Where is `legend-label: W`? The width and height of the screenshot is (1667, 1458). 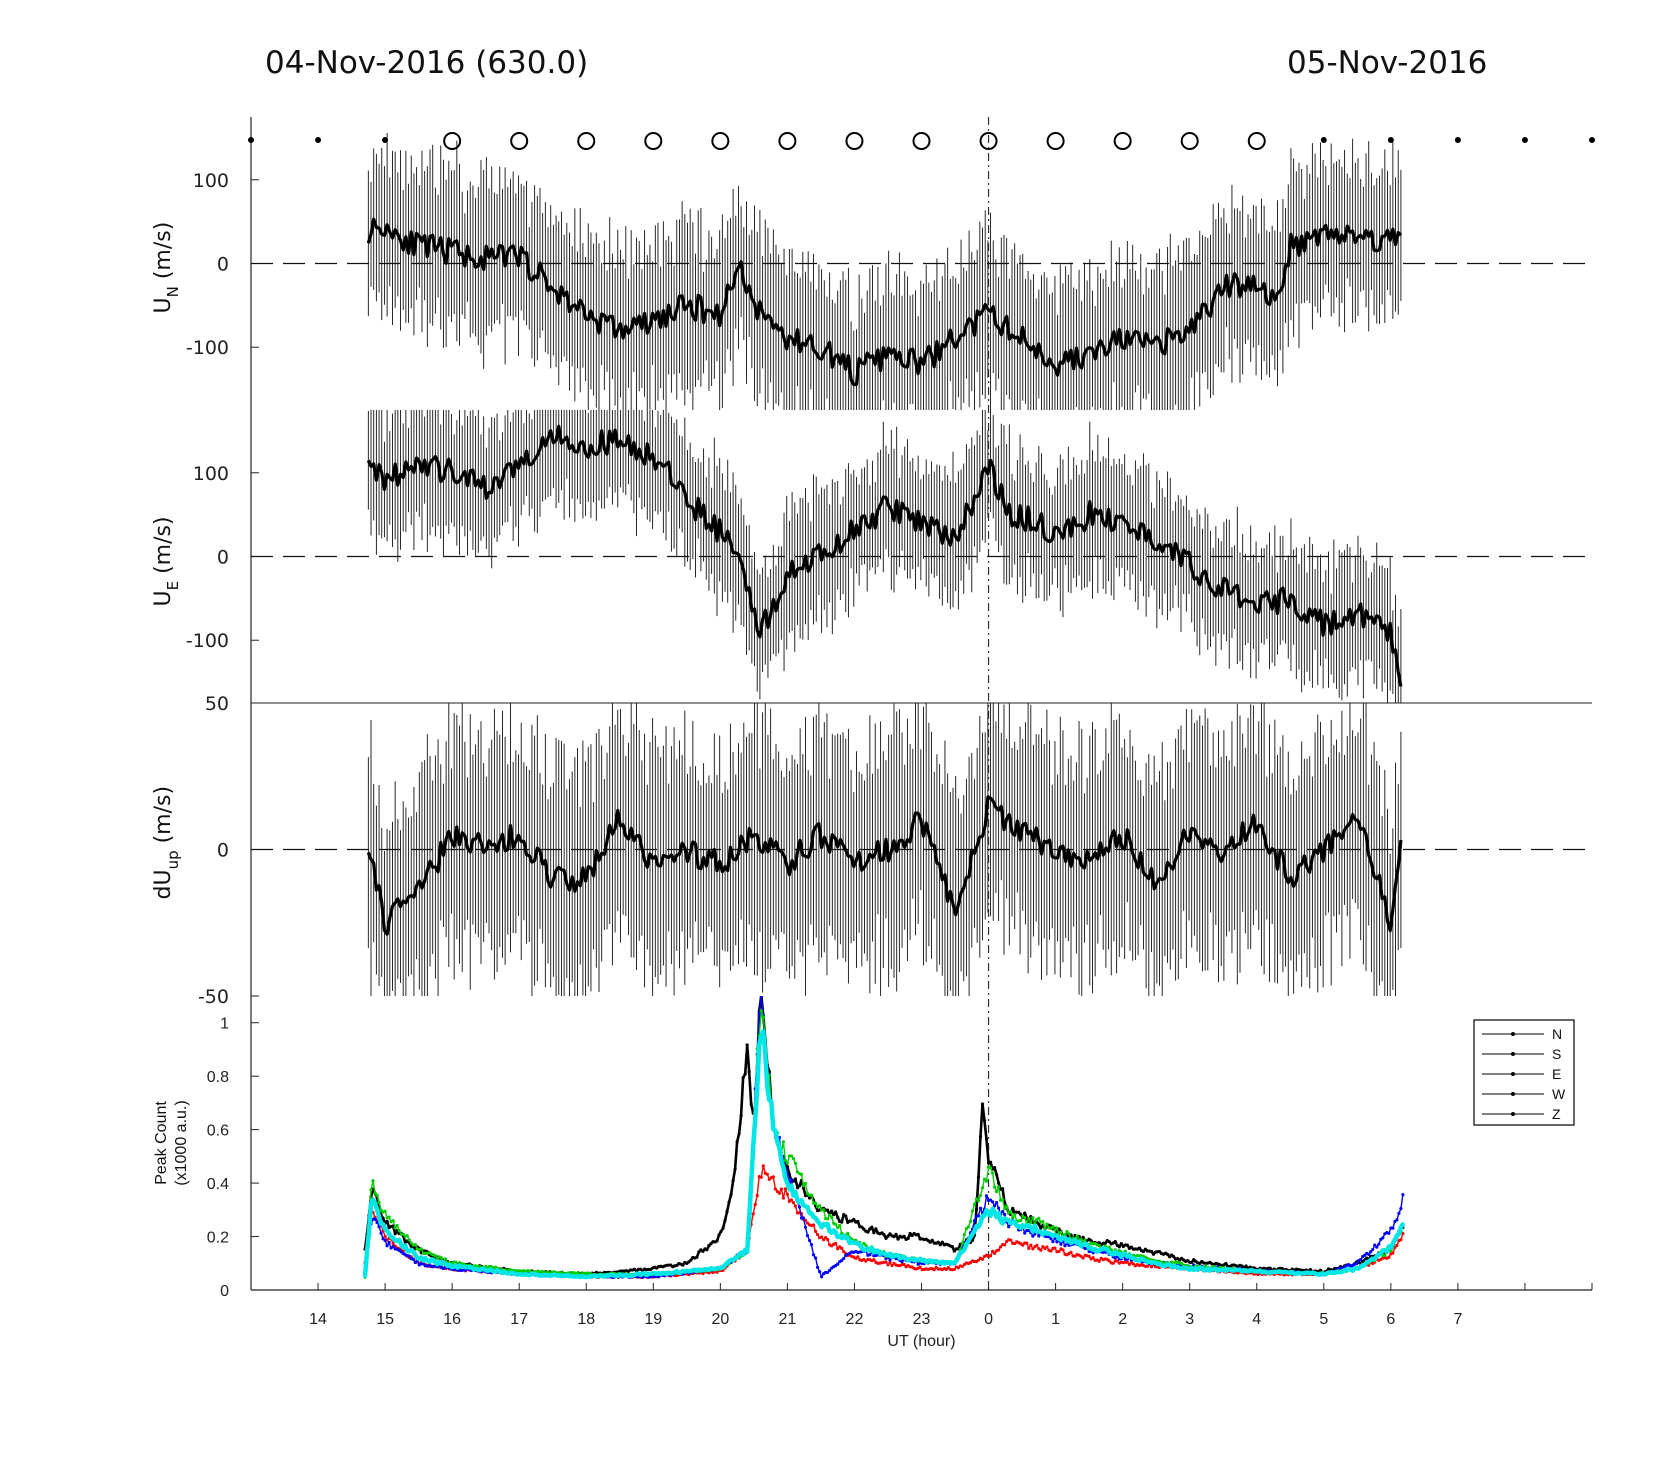 legend-label: W is located at coordinates (1559, 1094).